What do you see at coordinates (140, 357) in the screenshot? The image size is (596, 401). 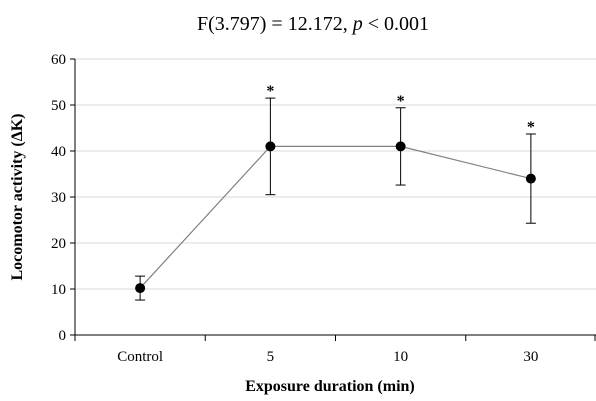 I see `x-tick-label: Control` at bounding box center [140, 357].